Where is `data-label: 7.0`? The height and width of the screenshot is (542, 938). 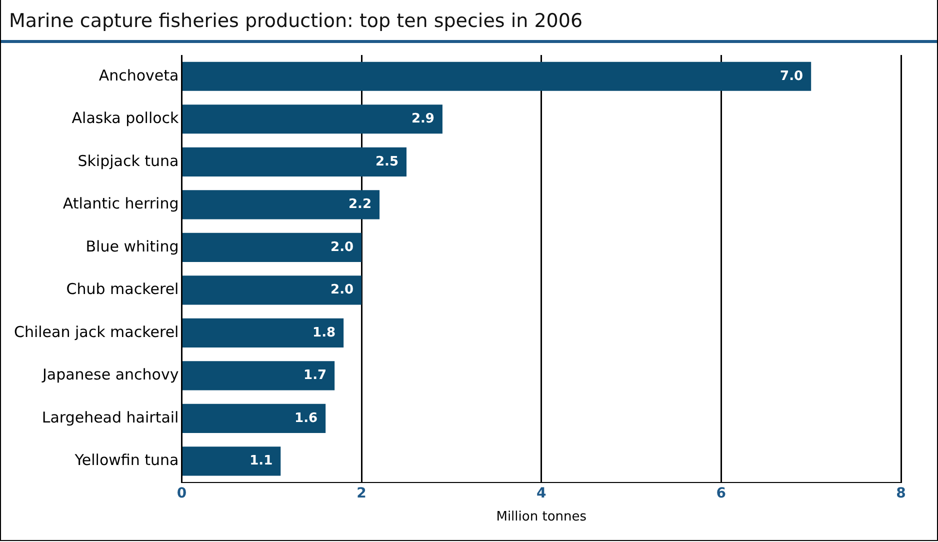
data-label: 7.0 is located at coordinates (792, 76).